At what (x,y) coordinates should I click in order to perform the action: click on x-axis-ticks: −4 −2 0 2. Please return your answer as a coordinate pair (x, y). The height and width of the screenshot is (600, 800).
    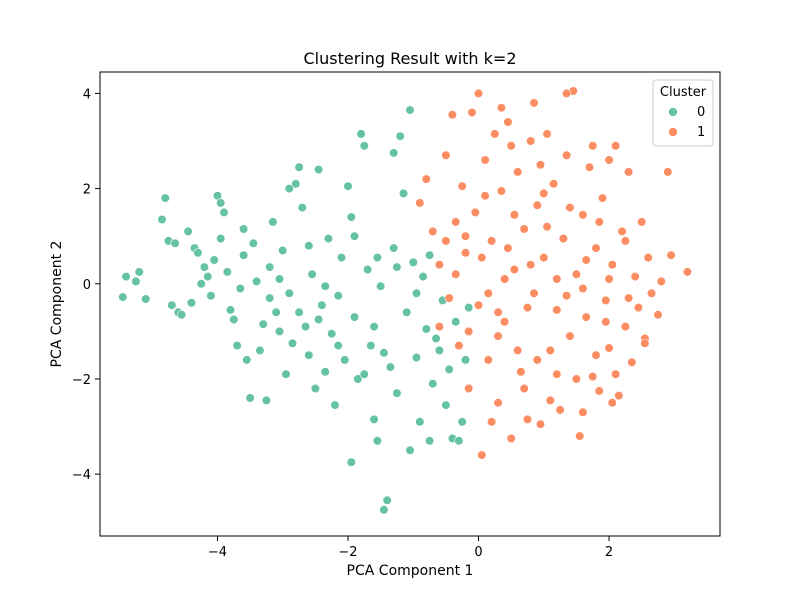
    Looking at the image, I should click on (410, 548).